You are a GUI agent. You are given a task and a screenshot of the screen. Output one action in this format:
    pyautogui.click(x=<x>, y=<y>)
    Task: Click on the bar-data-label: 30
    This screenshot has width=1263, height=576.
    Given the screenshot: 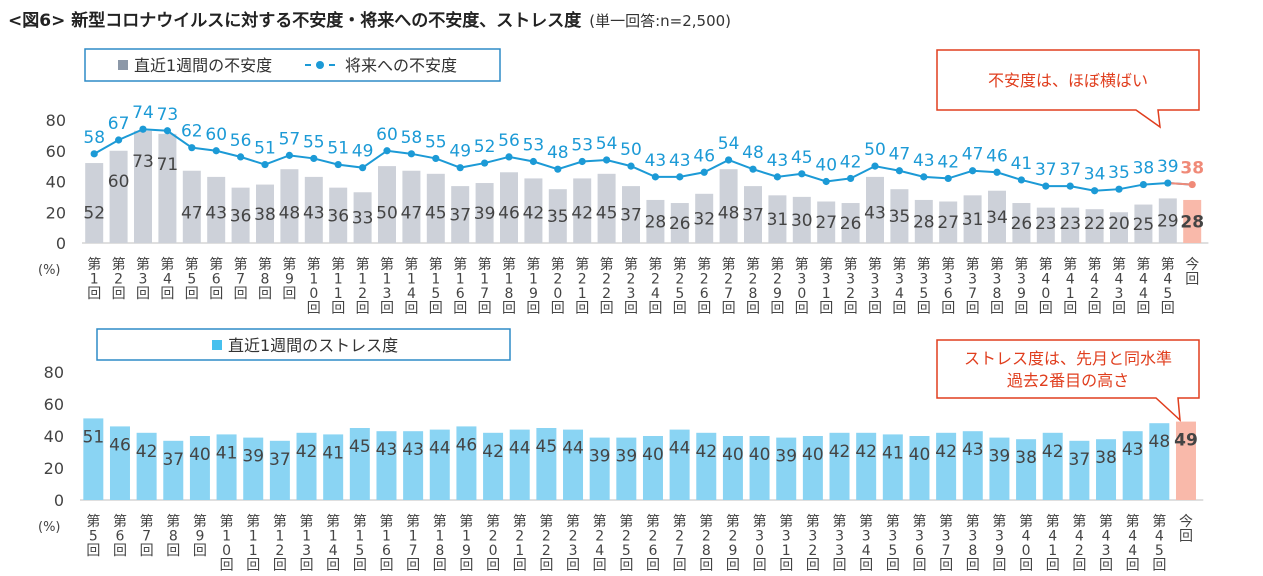 What is the action you would take?
    pyautogui.click(x=802, y=221)
    